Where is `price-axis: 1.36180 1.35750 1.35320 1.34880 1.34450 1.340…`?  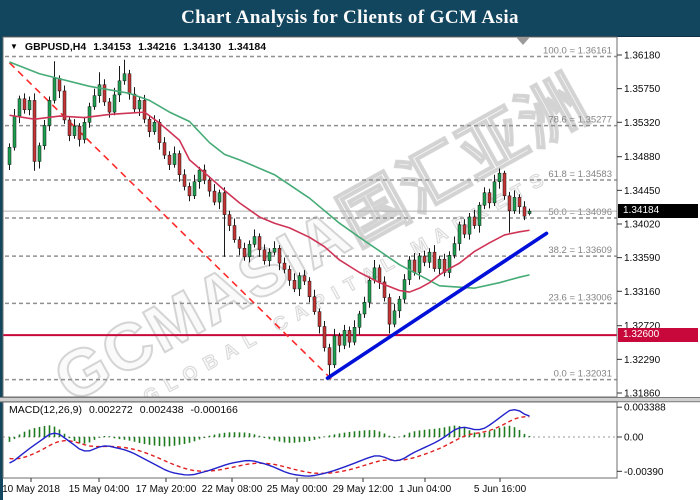
price-axis: 1.36180 1.35750 1.35320 1.34880 1.34450 1.340… is located at coordinates (639, 225).